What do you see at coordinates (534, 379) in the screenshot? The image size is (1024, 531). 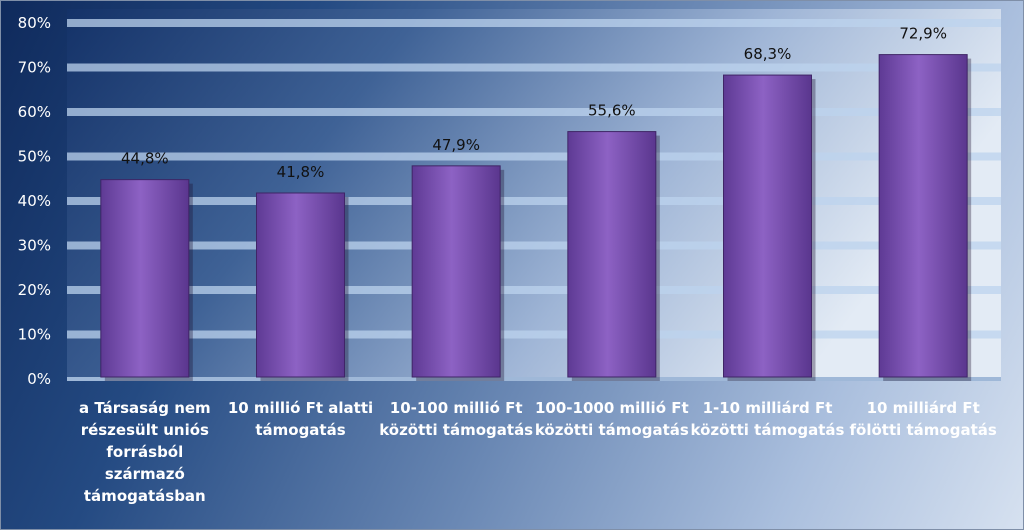 I see `x-axis-line` at bounding box center [534, 379].